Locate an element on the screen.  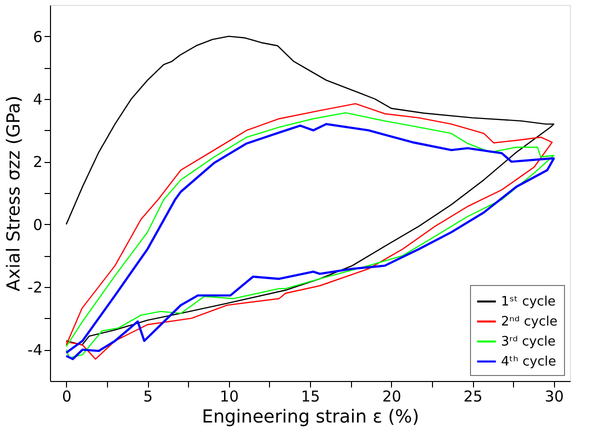
x-tick-label: 25 is located at coordinates (473, 397).